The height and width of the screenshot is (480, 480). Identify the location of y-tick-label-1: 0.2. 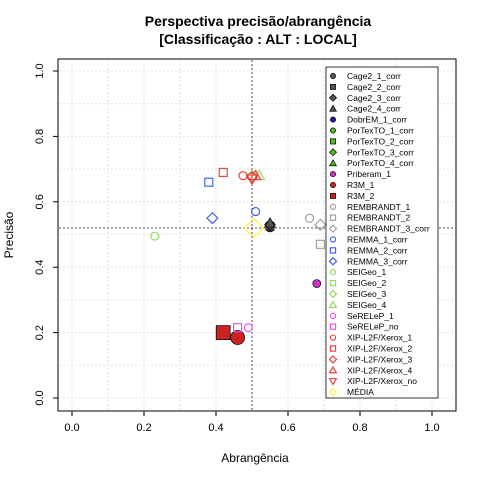
(40, 332).